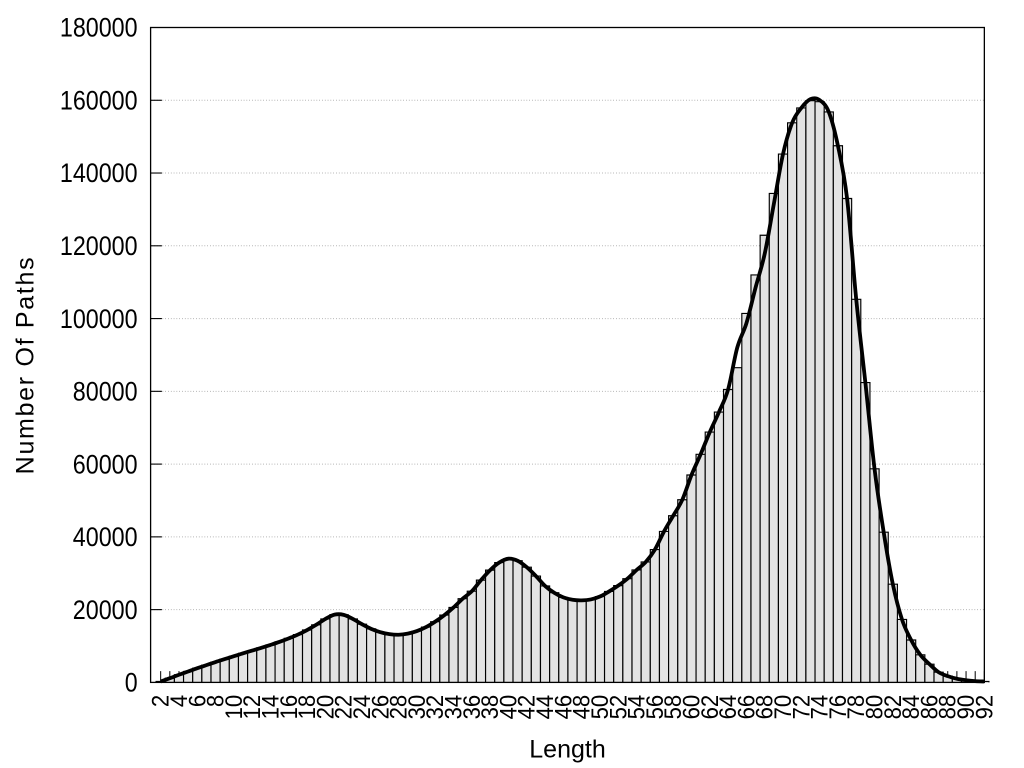 This screenshot has height=768, width=1024. Describe the element at coordinates (325, 707) in the screenshot. I see `svg-text: 20` at that location.